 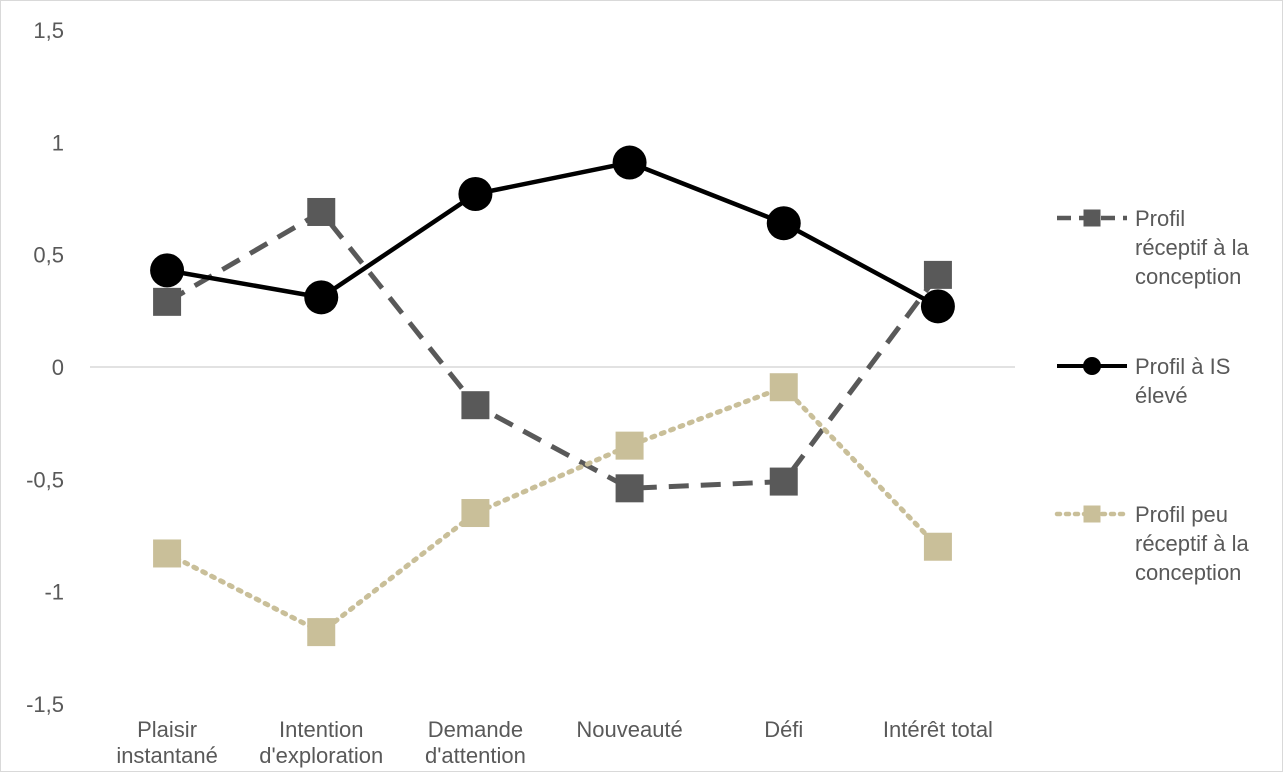 I want to click on x-tick-label-line: Nouveauté, so click(x=629, y=729).